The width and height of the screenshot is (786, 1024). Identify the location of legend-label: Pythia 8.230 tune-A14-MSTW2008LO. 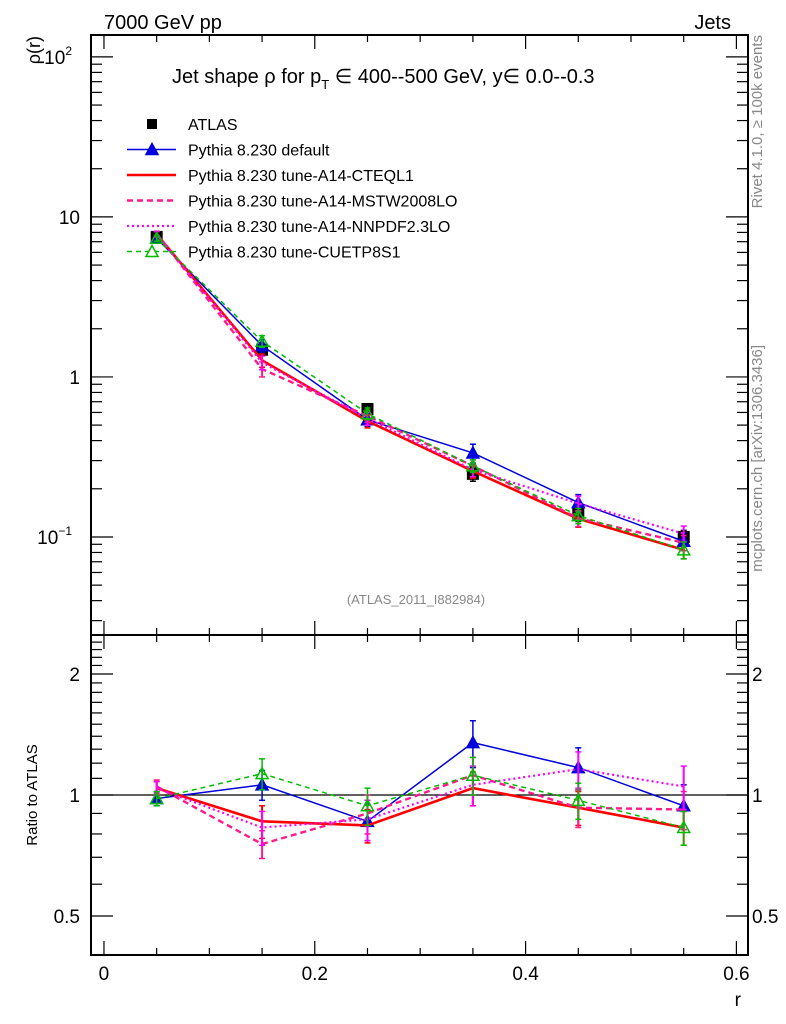
(322, 202).